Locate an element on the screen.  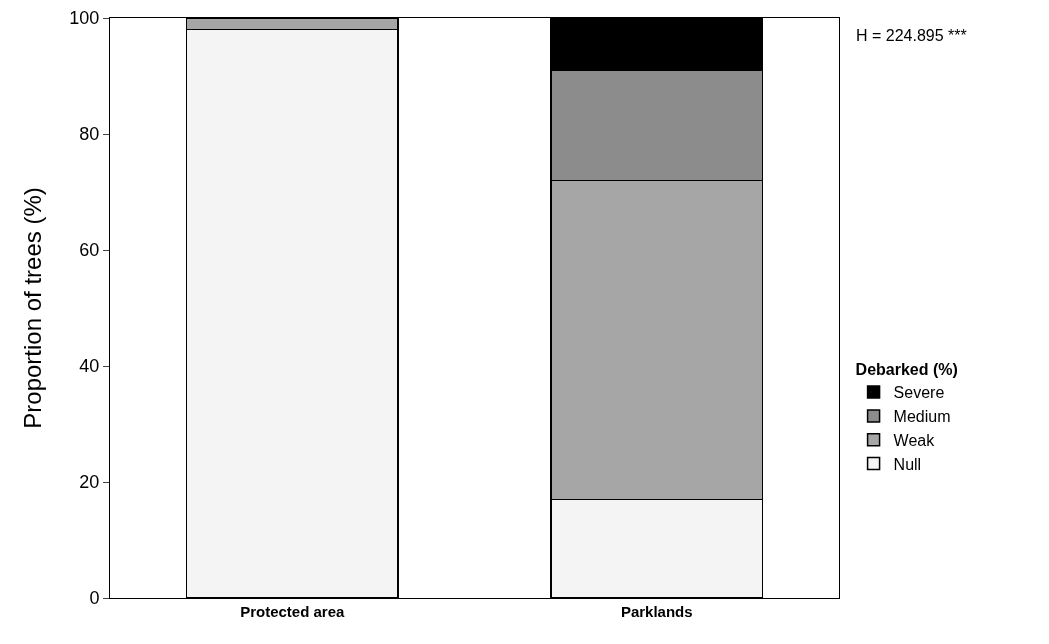
y-tick-label: 60 is located at coordinates (89, 250).